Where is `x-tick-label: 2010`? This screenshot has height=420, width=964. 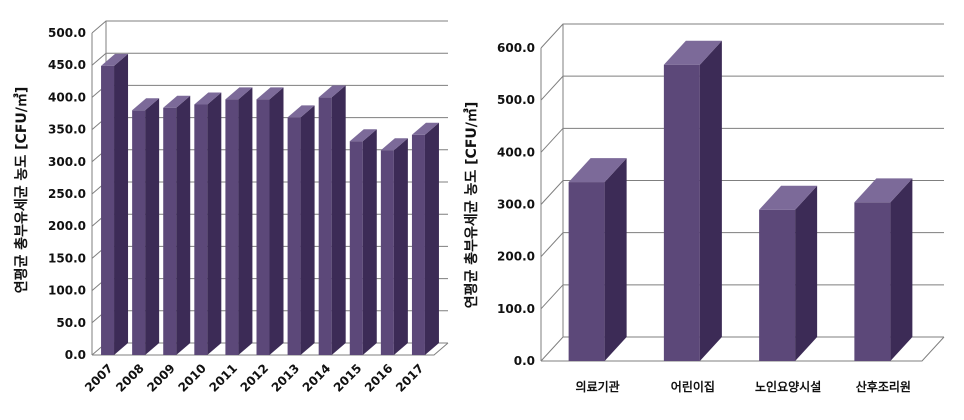 x-tick-label: 2010 is located at coordinates (192, 378).